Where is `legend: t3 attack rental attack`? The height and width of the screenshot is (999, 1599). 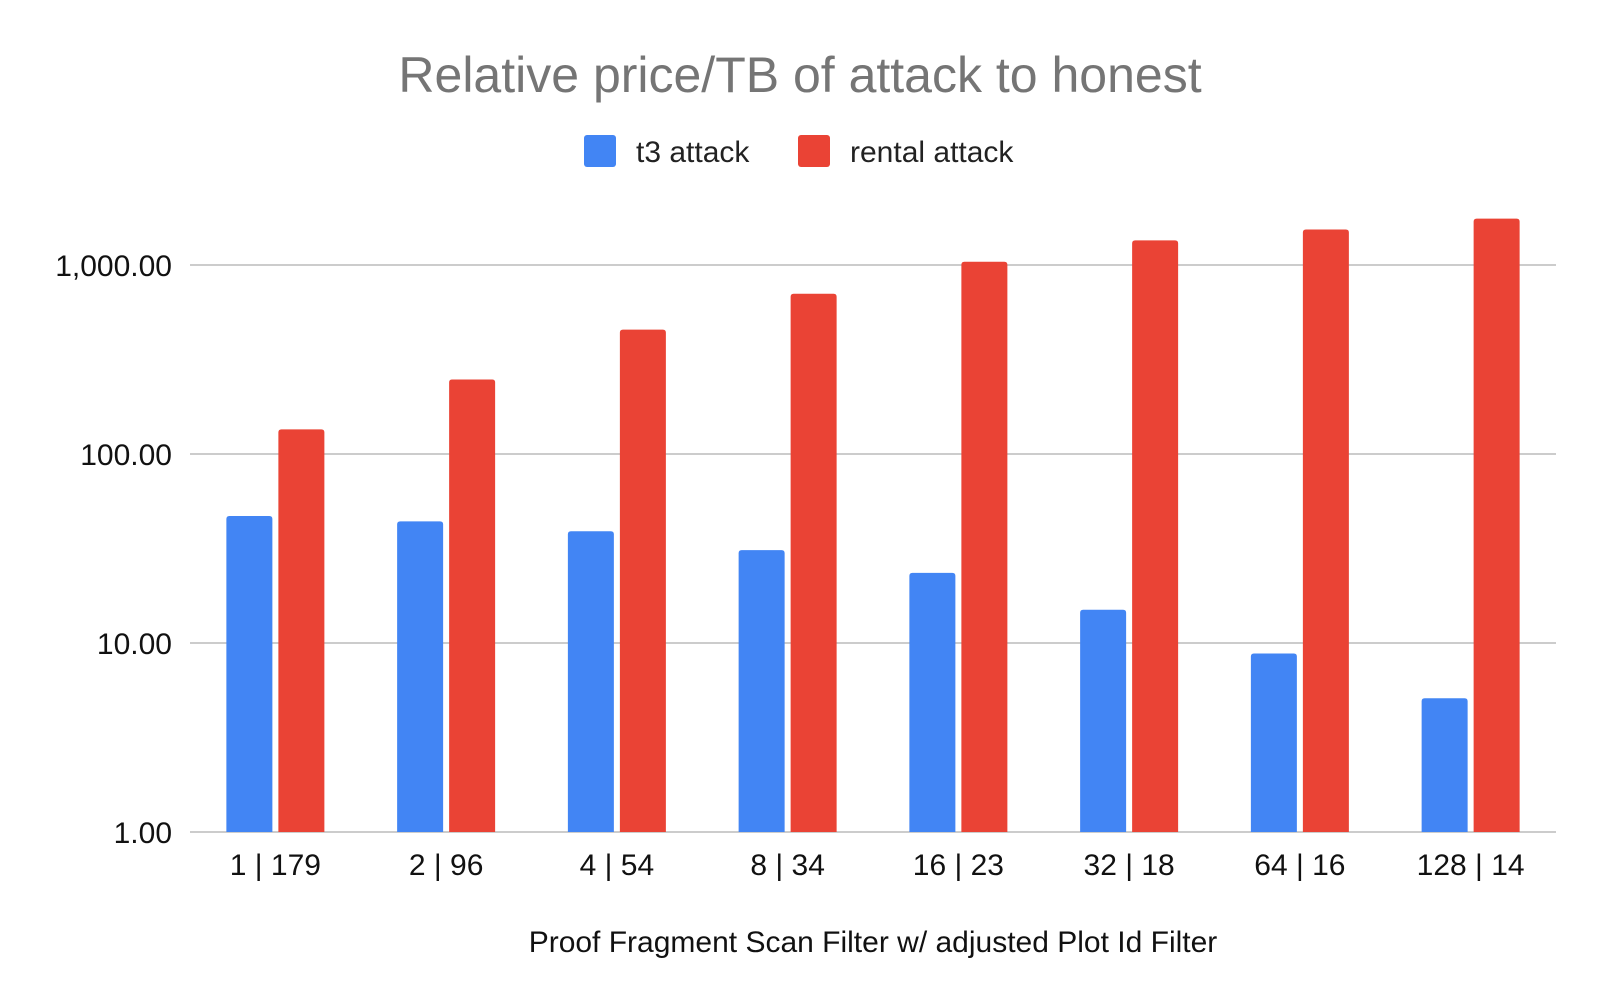
legend: t3 attack rental attack is located at coordinates (799, 152).